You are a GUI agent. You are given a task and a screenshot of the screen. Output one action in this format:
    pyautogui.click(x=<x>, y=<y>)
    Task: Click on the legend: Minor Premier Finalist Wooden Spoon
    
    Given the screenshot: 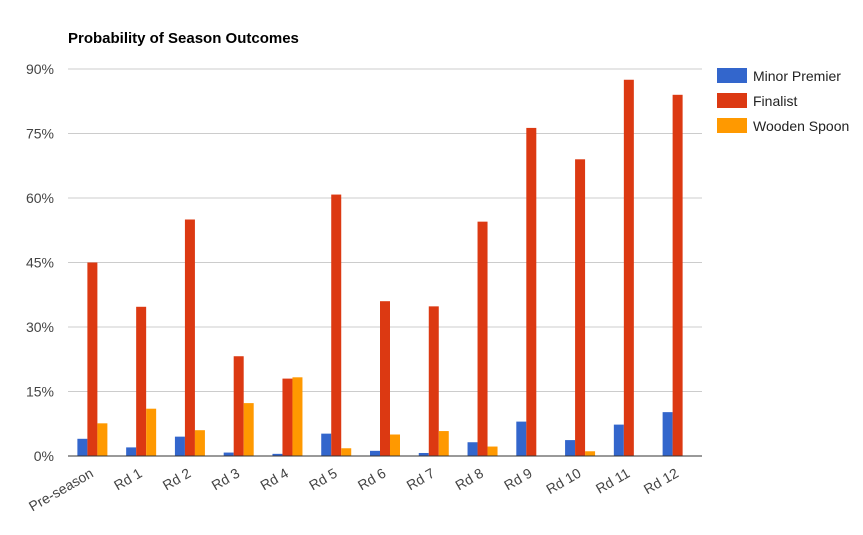 What is the action you would take?
    pyautogui.click(x=783, y=101)
    